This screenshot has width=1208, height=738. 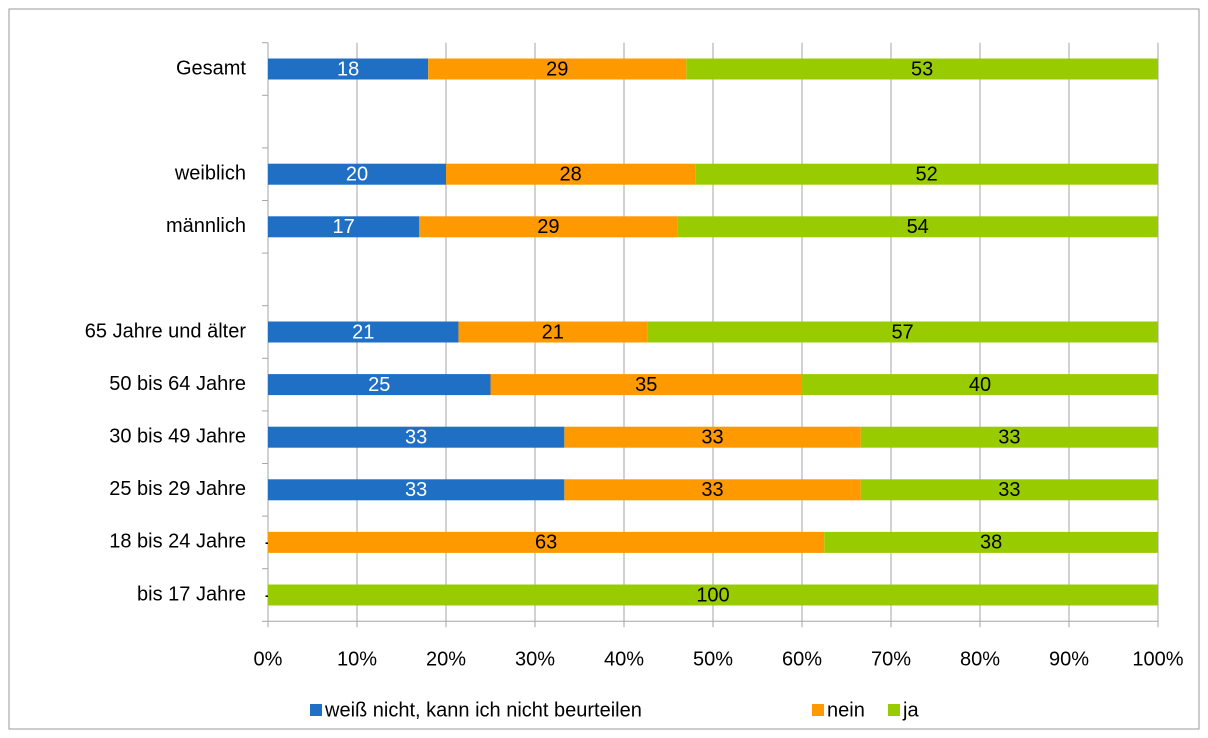 I want to click on x-tick-label: 40%, so click(x=624, y=659).